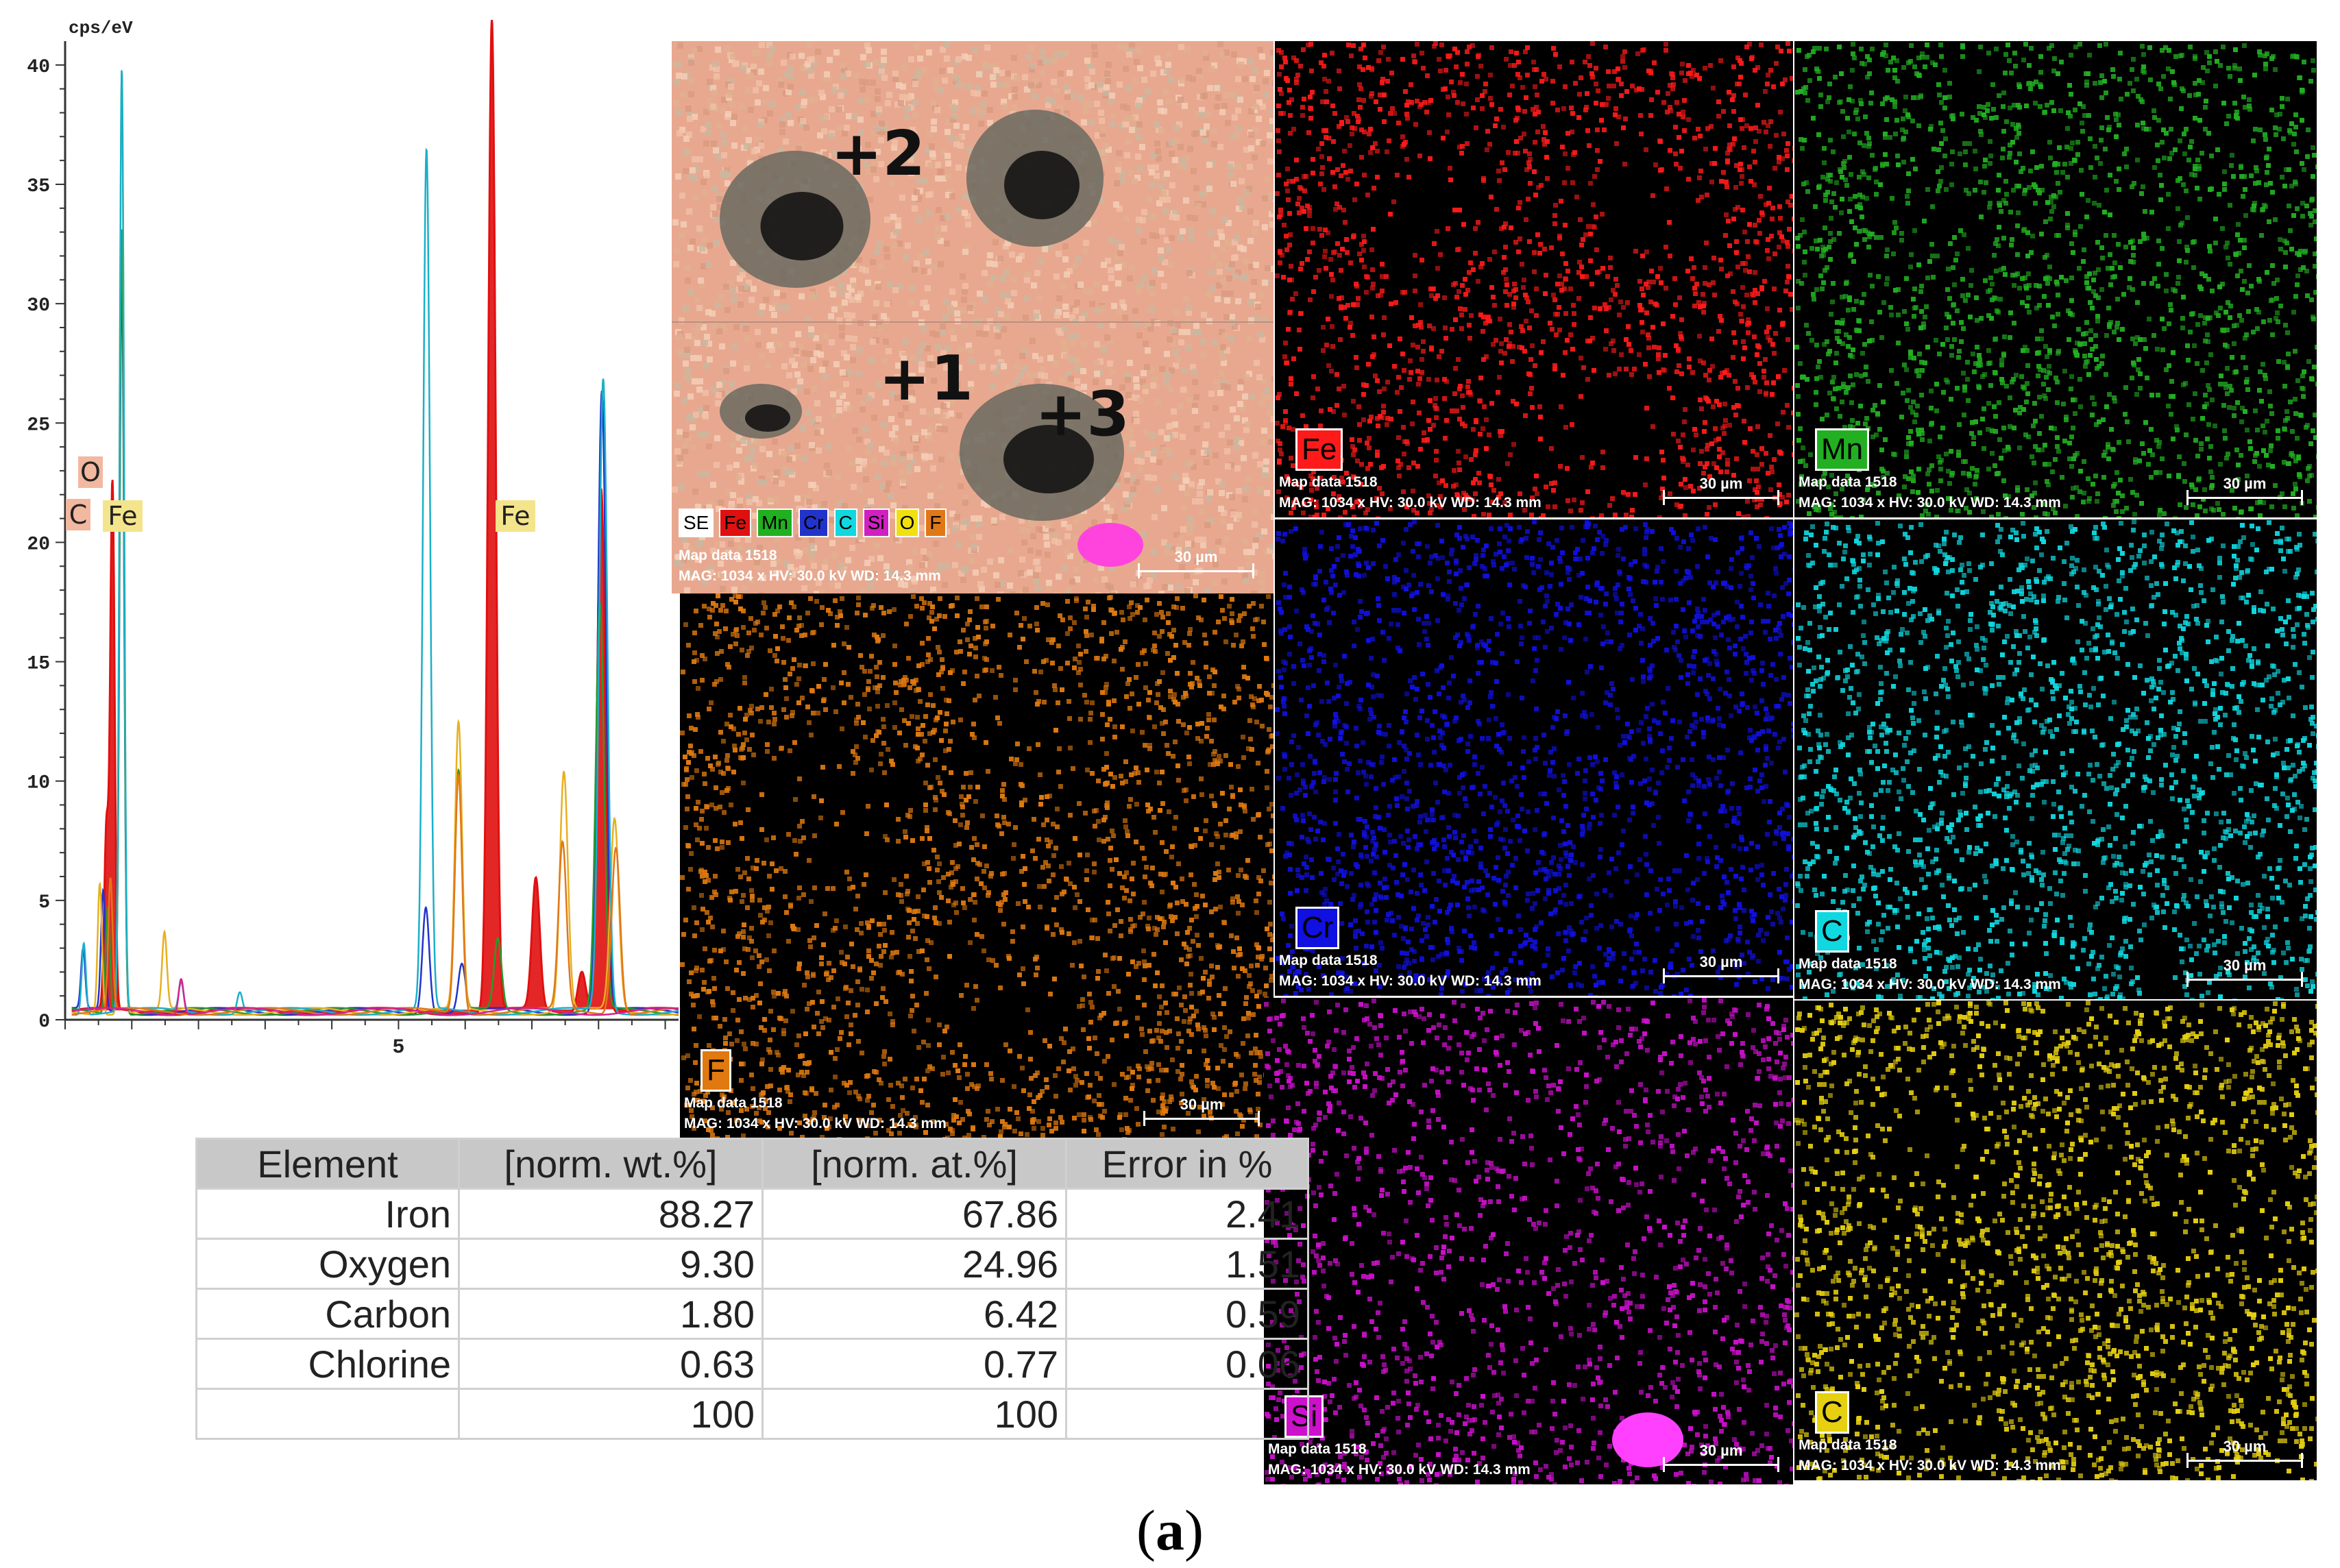 This screenshot has width=2340, height=1568. I want to click on point-label-3: +3, so click(1082, 414).